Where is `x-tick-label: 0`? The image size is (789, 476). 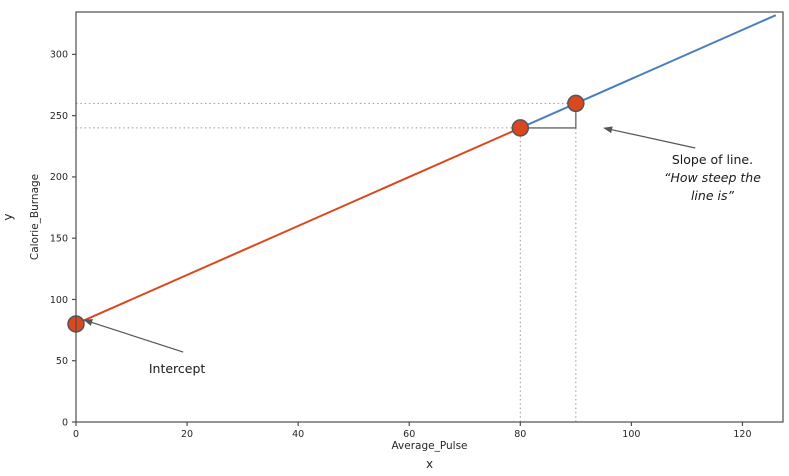
x-tick-label: 0 is located at coordinates (76, 434).